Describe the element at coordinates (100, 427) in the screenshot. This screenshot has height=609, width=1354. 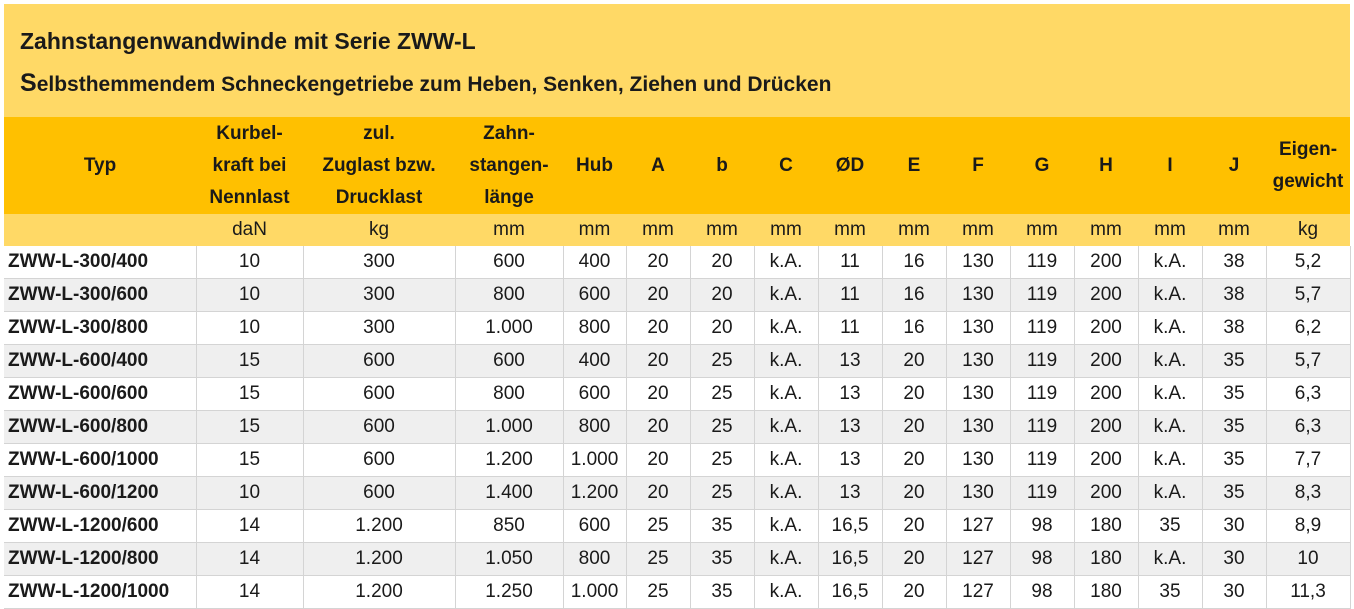
I see `typ-cell: ZWW-L-600/800` at that location.